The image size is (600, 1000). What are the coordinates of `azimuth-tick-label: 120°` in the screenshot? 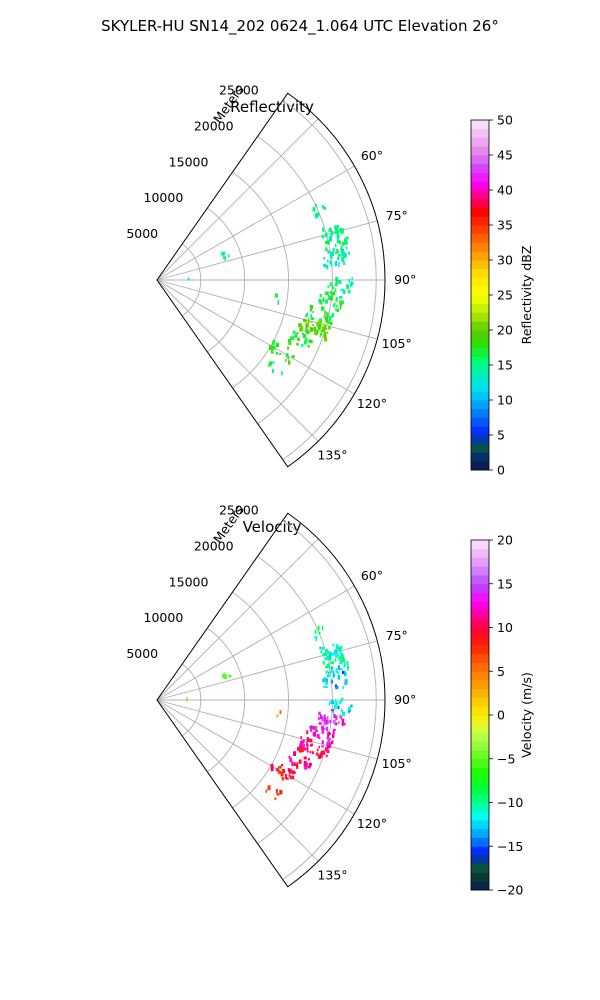 It's located at (372, 823).